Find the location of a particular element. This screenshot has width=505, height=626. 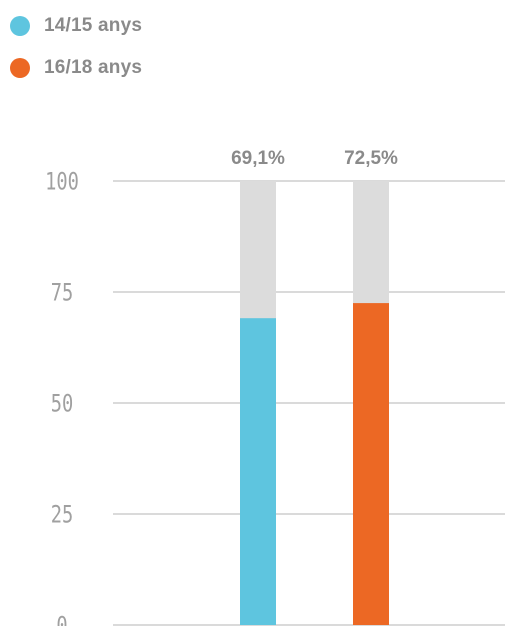

legend-item-14-15: 14/15 anys is located at coordinates (76, 26).